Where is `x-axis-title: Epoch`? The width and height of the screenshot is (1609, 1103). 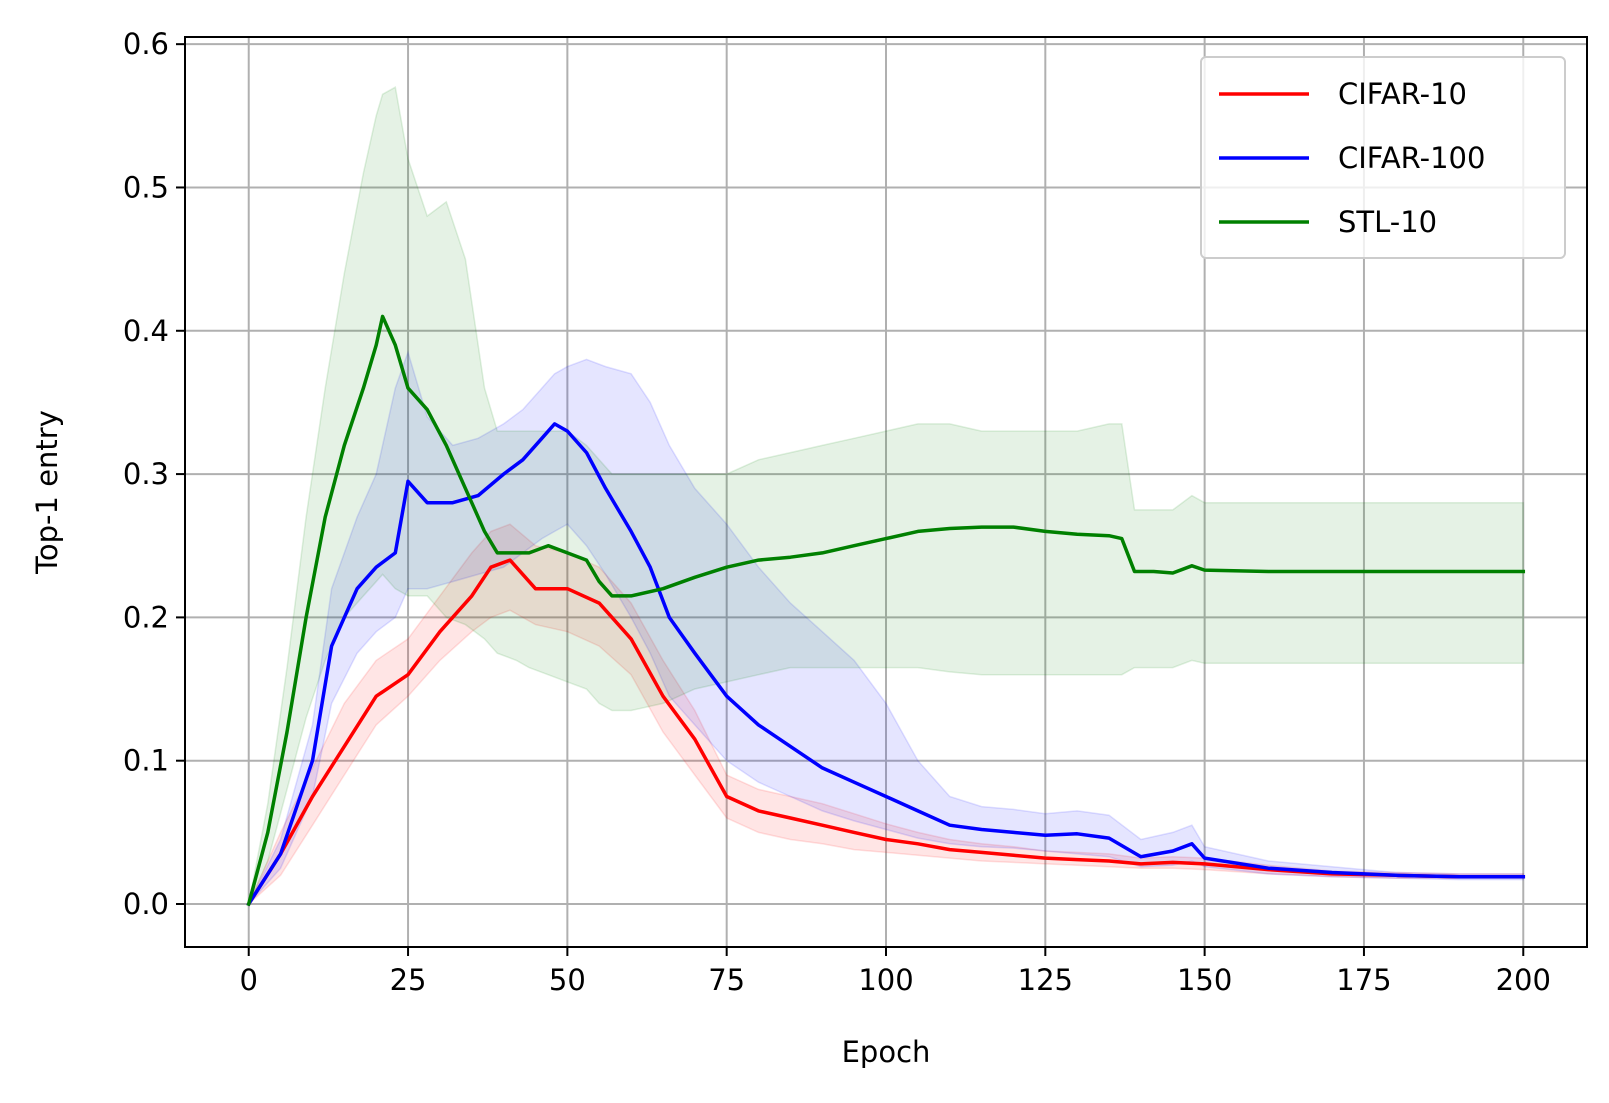 x-axis-title: Epoch is located at coordinates (886, 1052).